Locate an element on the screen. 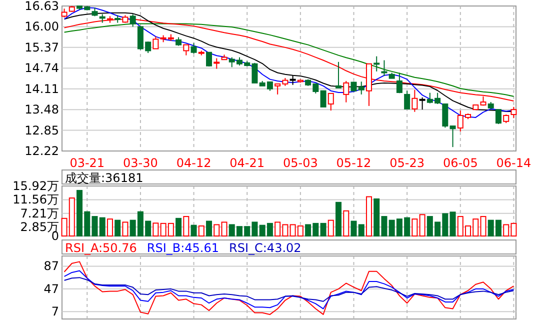 Image resolution: width=546 pixels, height=323 pixels. y-tick-label: 14.74 is located at coordinates (41, 68).